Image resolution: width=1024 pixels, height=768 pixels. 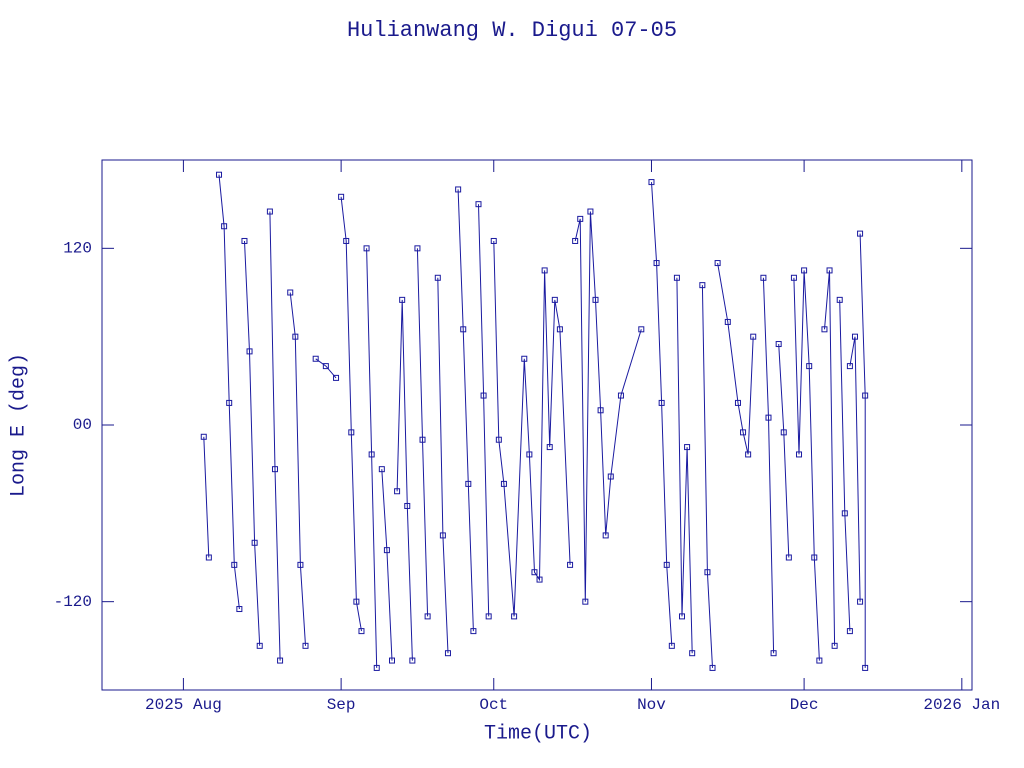 What do you see at coordinates (512, 30) in the screenshot?
I see `chart-title: Hulianwang W. Digui 07-05` at bounding box center [512, 30].